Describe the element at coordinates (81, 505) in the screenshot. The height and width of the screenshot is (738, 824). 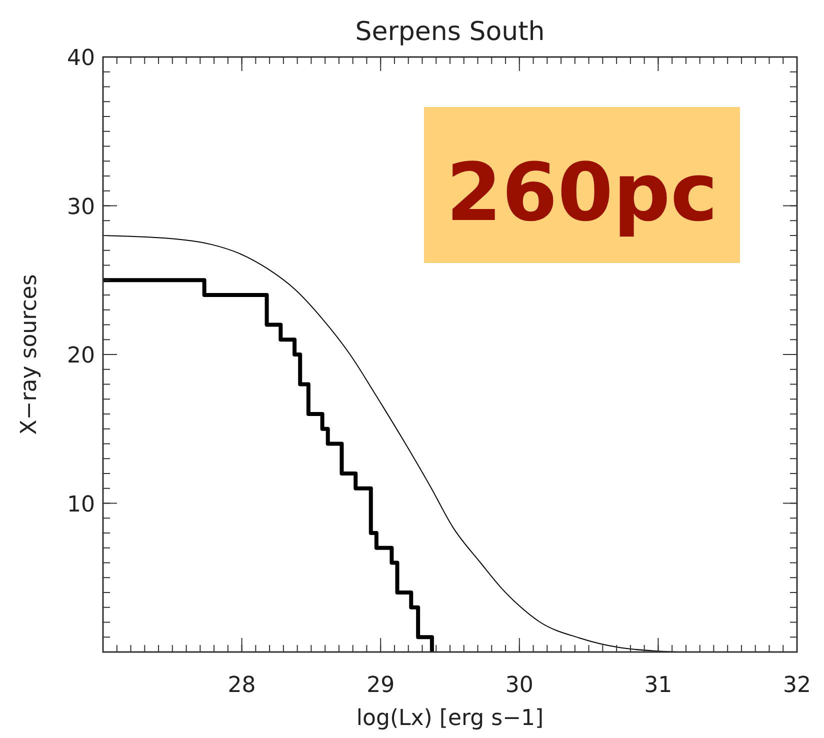
I see `y-tick-label: 10` at that location.